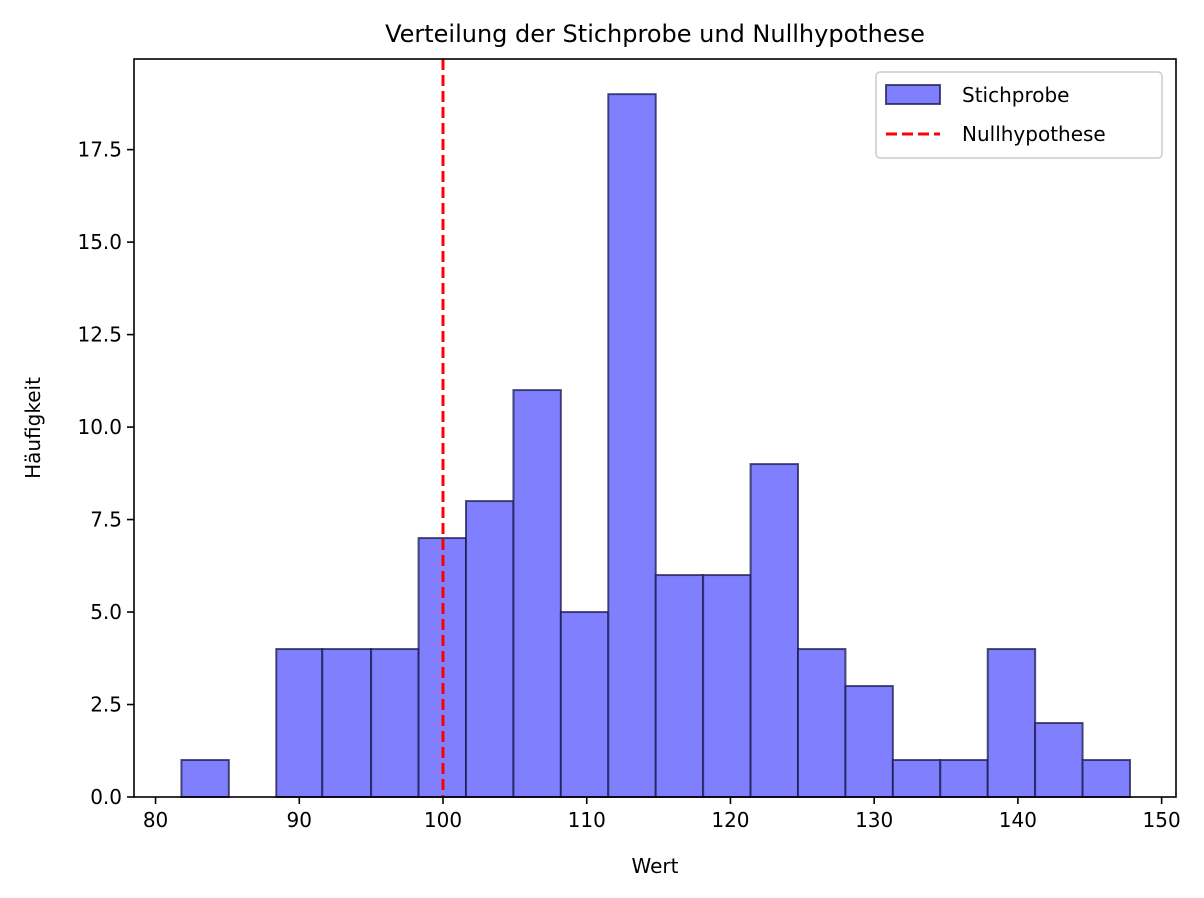 This screenshot has height=898, width=1204. I want to click on x-tick-label: 130, so click(874, 820).